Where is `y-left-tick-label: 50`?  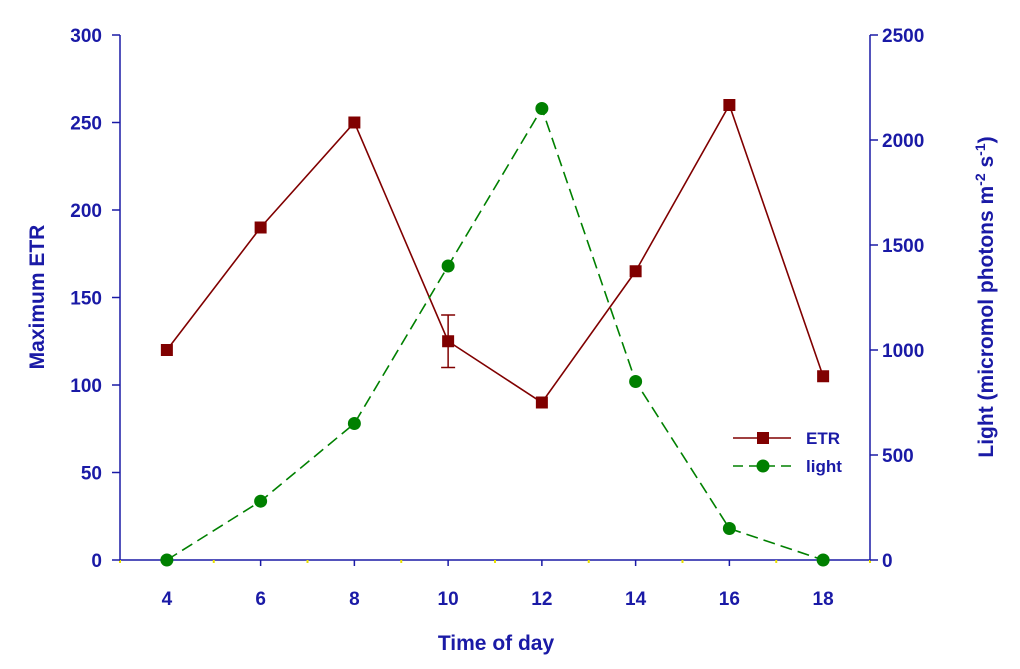
y-left-tick-label: 50 is located at coordinates (91, 474).